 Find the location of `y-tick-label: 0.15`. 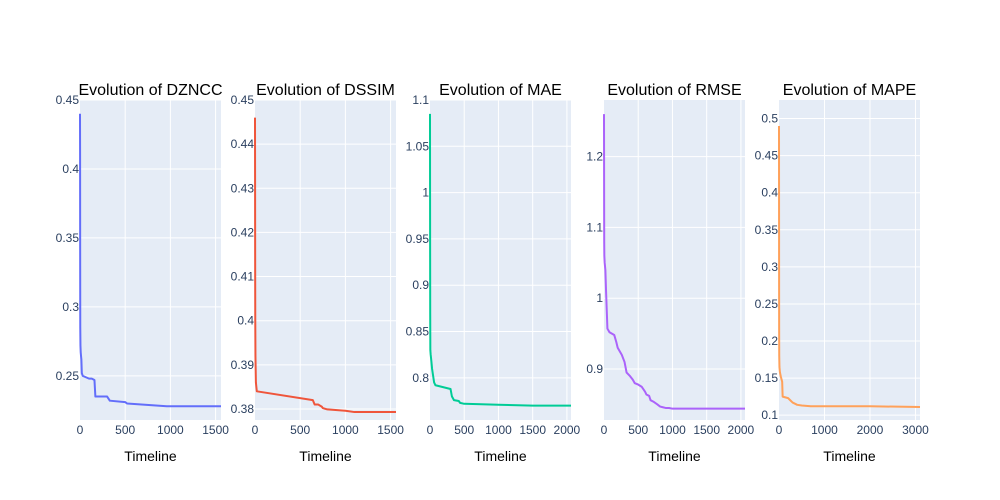

y-tick-label: 0.15 is located at coordinates (767, 378).